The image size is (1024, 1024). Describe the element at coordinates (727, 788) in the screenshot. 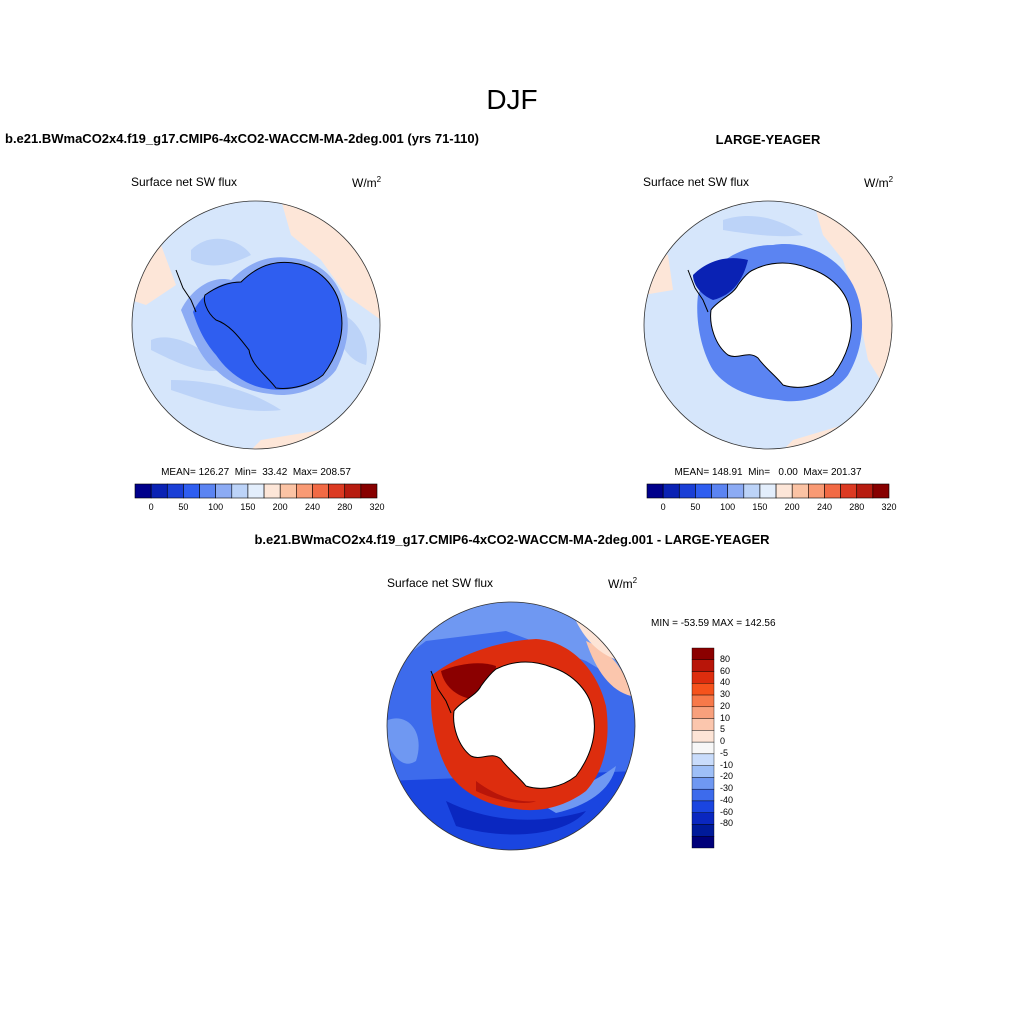

I see `colorbar-tick-label: -30` at that location.